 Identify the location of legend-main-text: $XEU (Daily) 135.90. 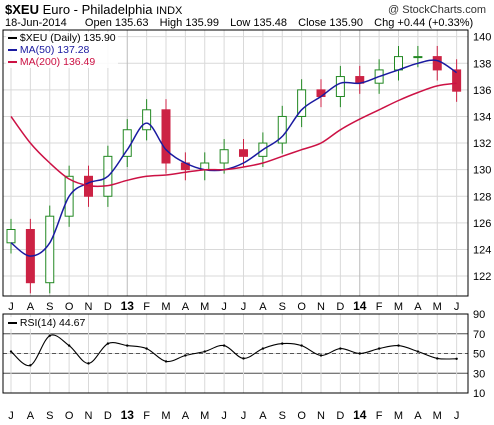
(67, 38).